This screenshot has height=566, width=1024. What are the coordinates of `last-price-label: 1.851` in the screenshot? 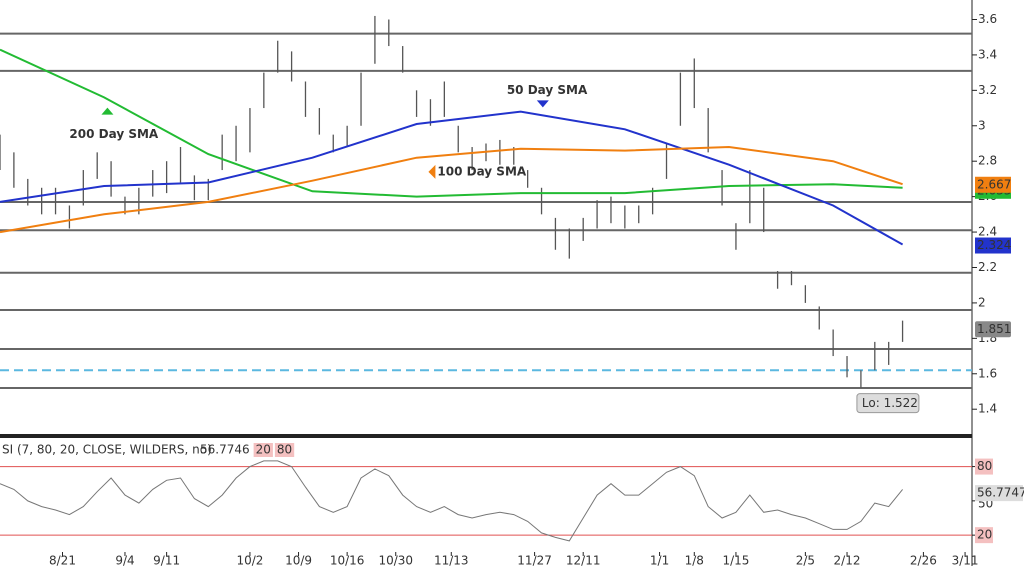 It's located at (993, 329).